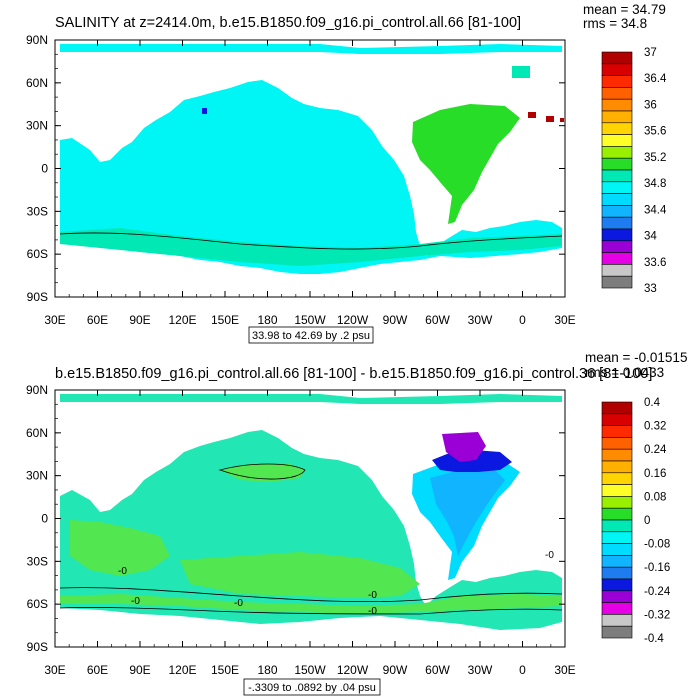  Describe the element at coordinates (97, 670) in the screenshot. I see `panel2-xtick-label: 60E` at that location.